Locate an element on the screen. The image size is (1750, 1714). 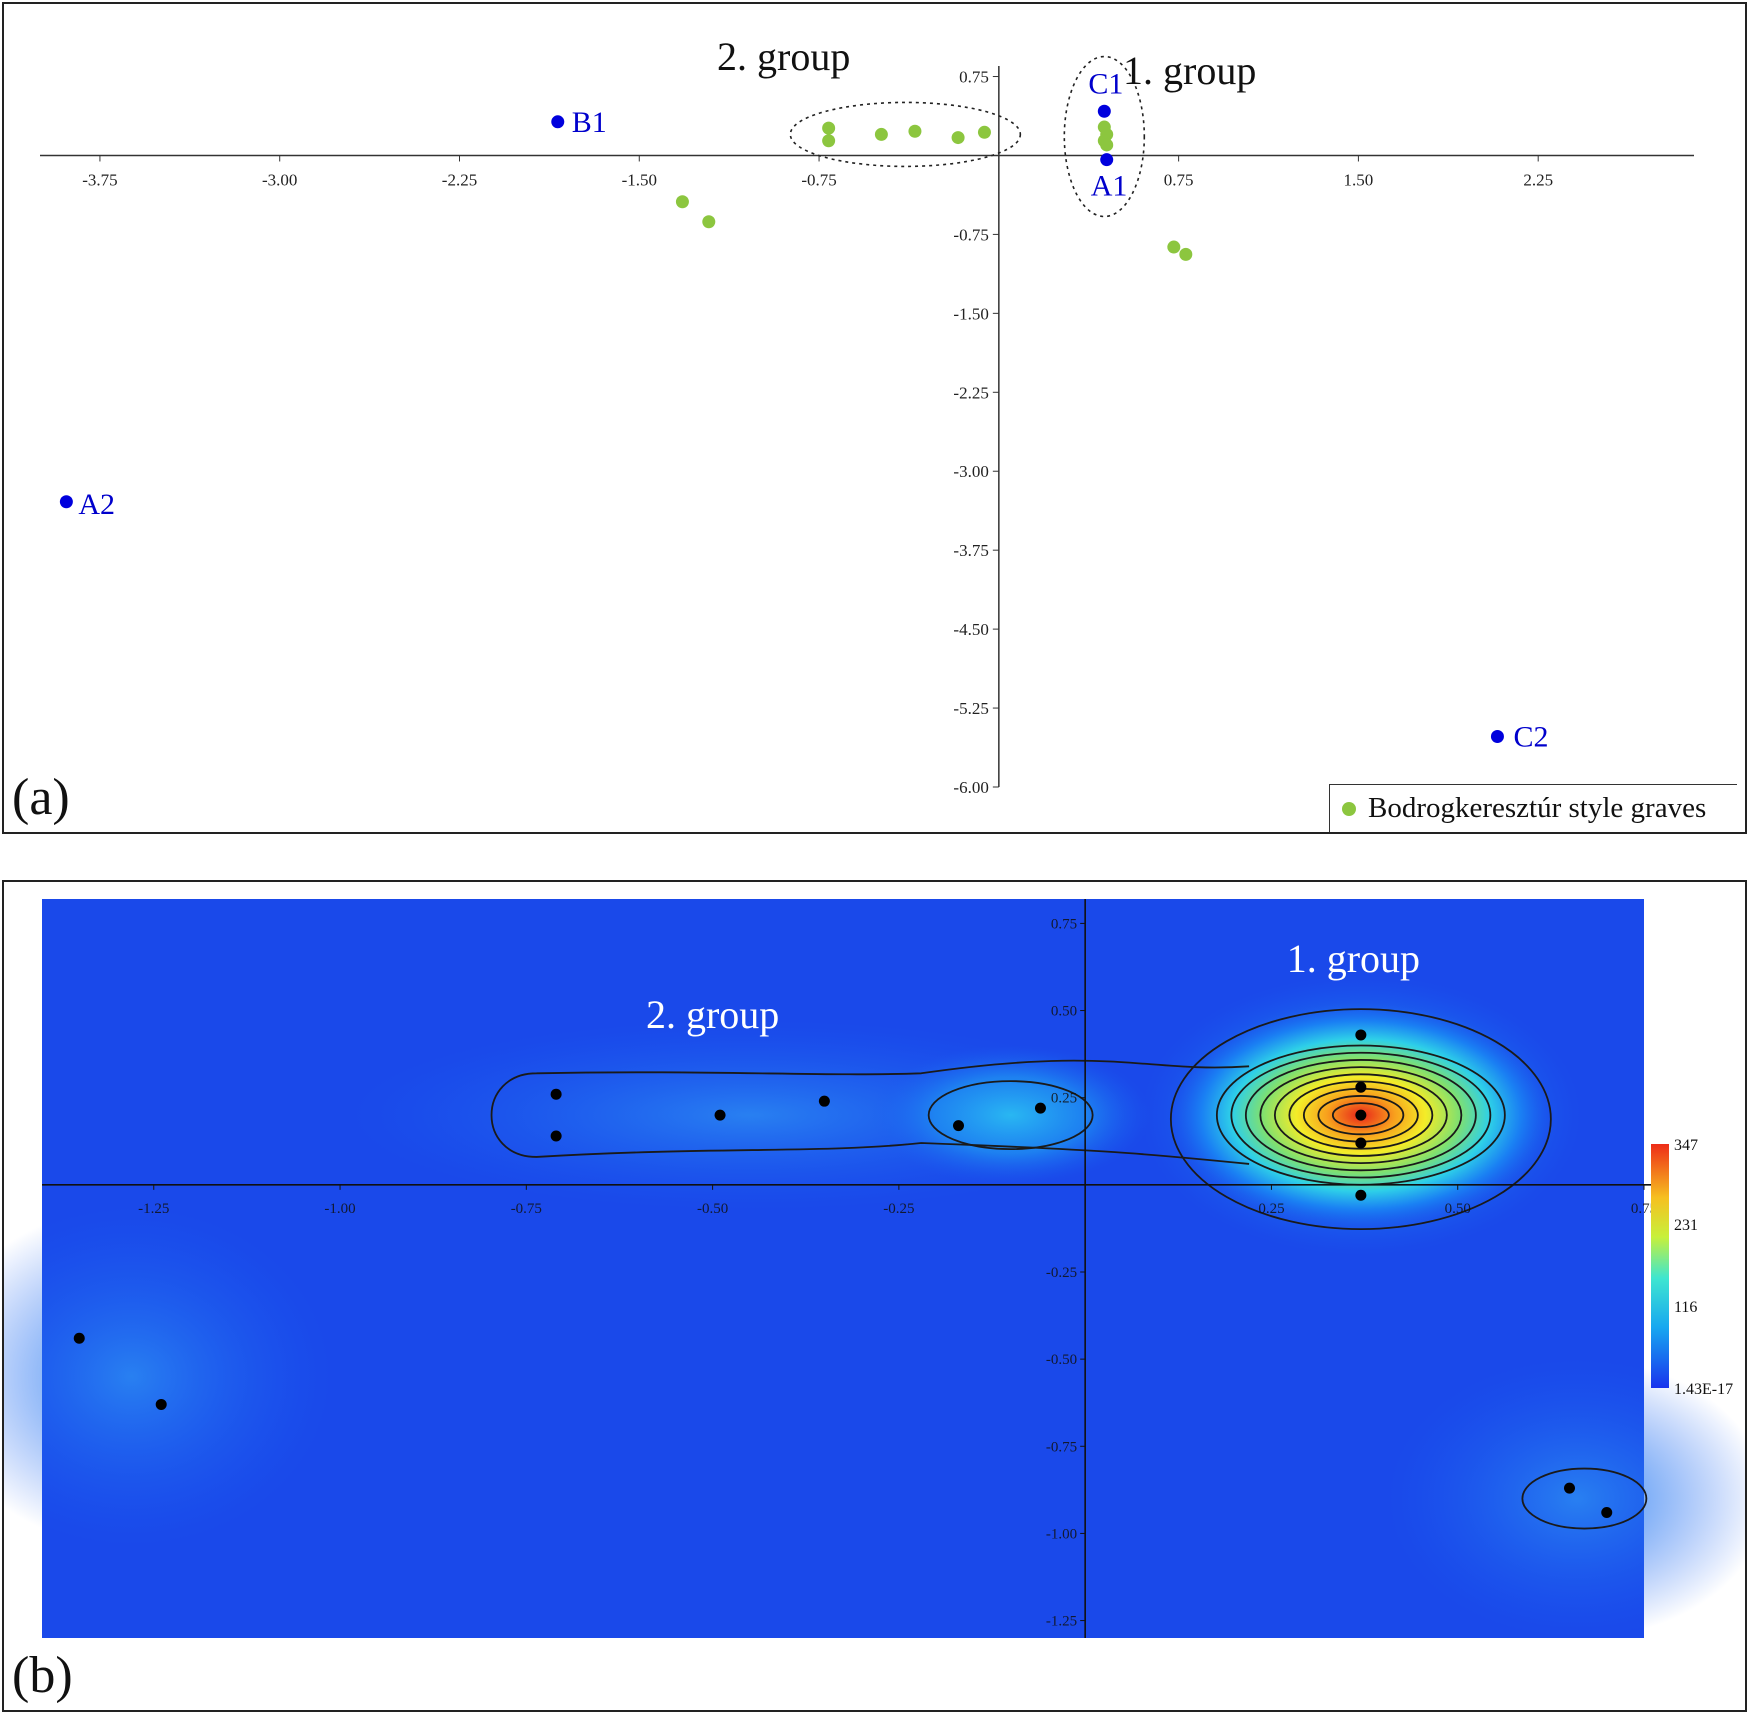
colorbar-label: 347 is located at coordinates (1686, 1145).